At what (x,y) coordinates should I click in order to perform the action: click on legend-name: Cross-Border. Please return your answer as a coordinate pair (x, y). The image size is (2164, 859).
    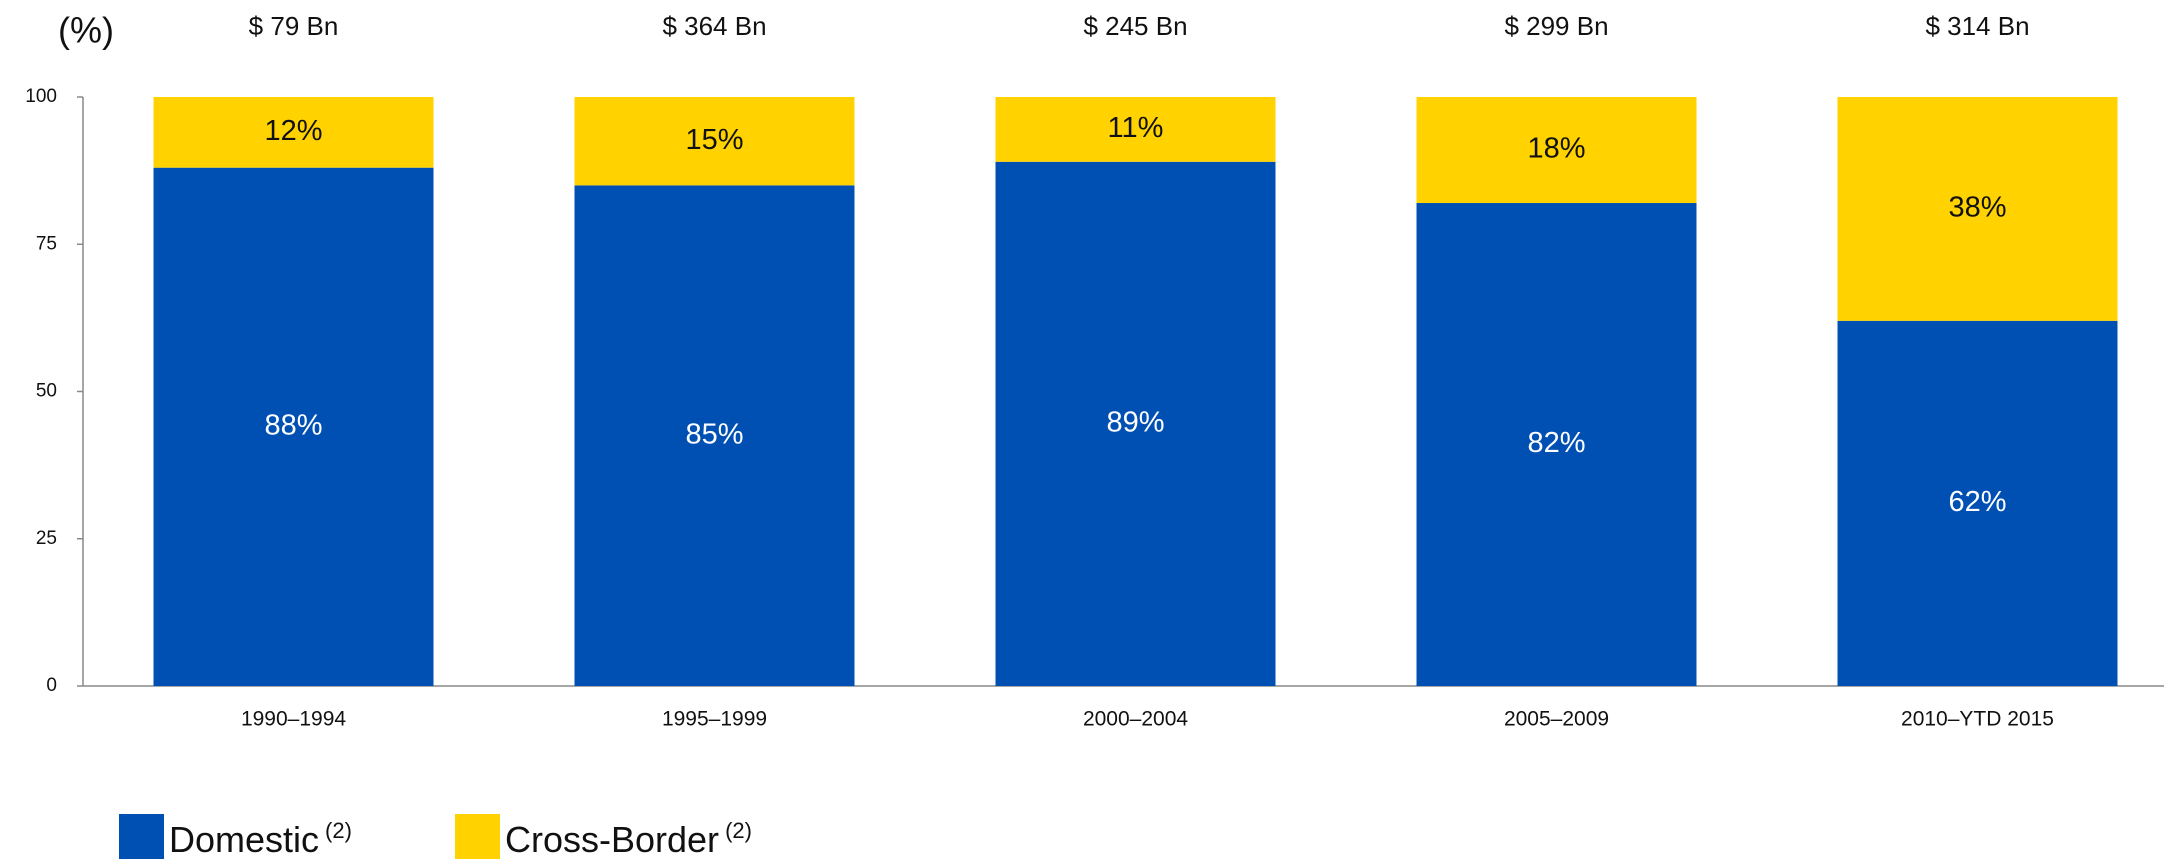
    Looking at the image, I should click on (612, 839).